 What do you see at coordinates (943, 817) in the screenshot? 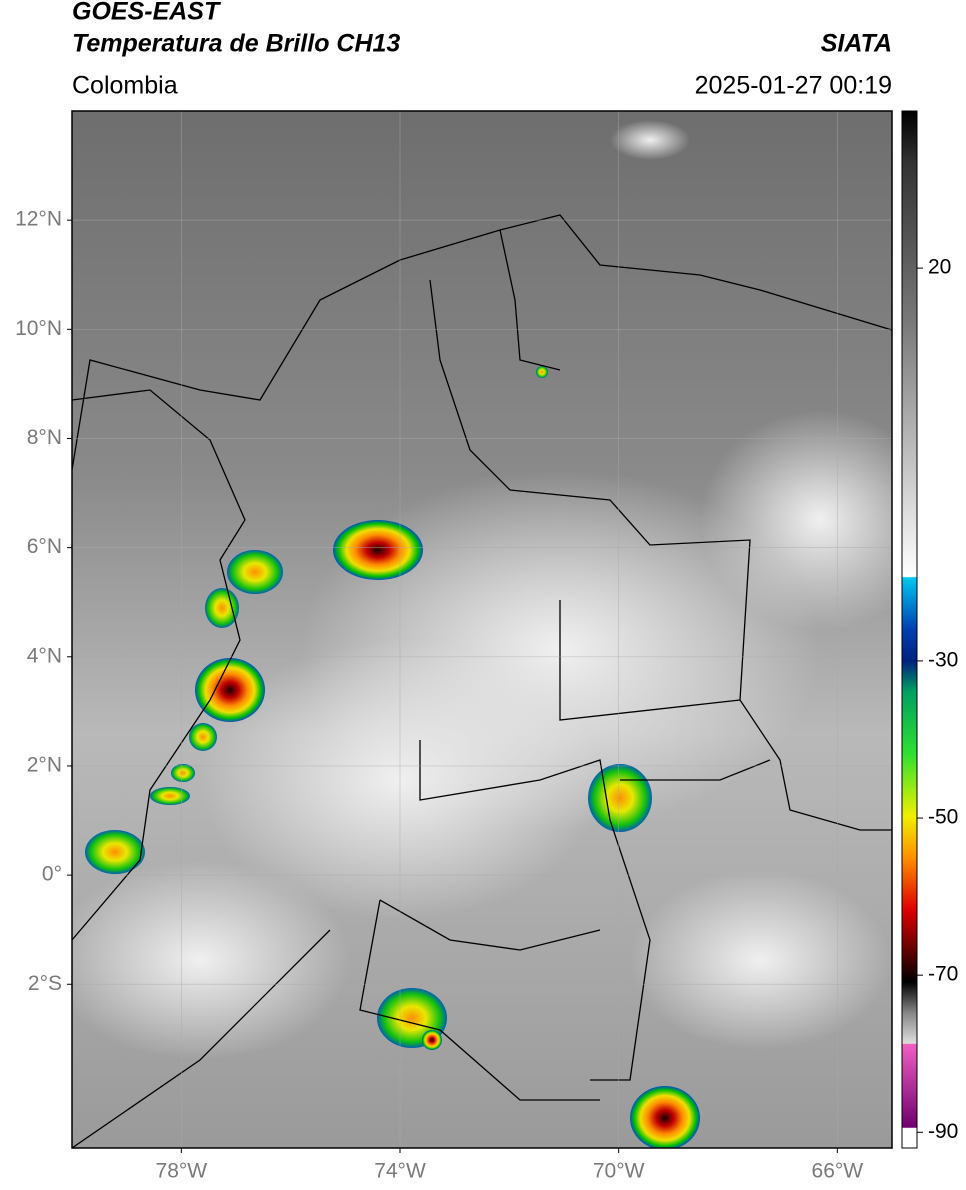
I see `colorbar-label: -50` at bounding box center [943, 817].